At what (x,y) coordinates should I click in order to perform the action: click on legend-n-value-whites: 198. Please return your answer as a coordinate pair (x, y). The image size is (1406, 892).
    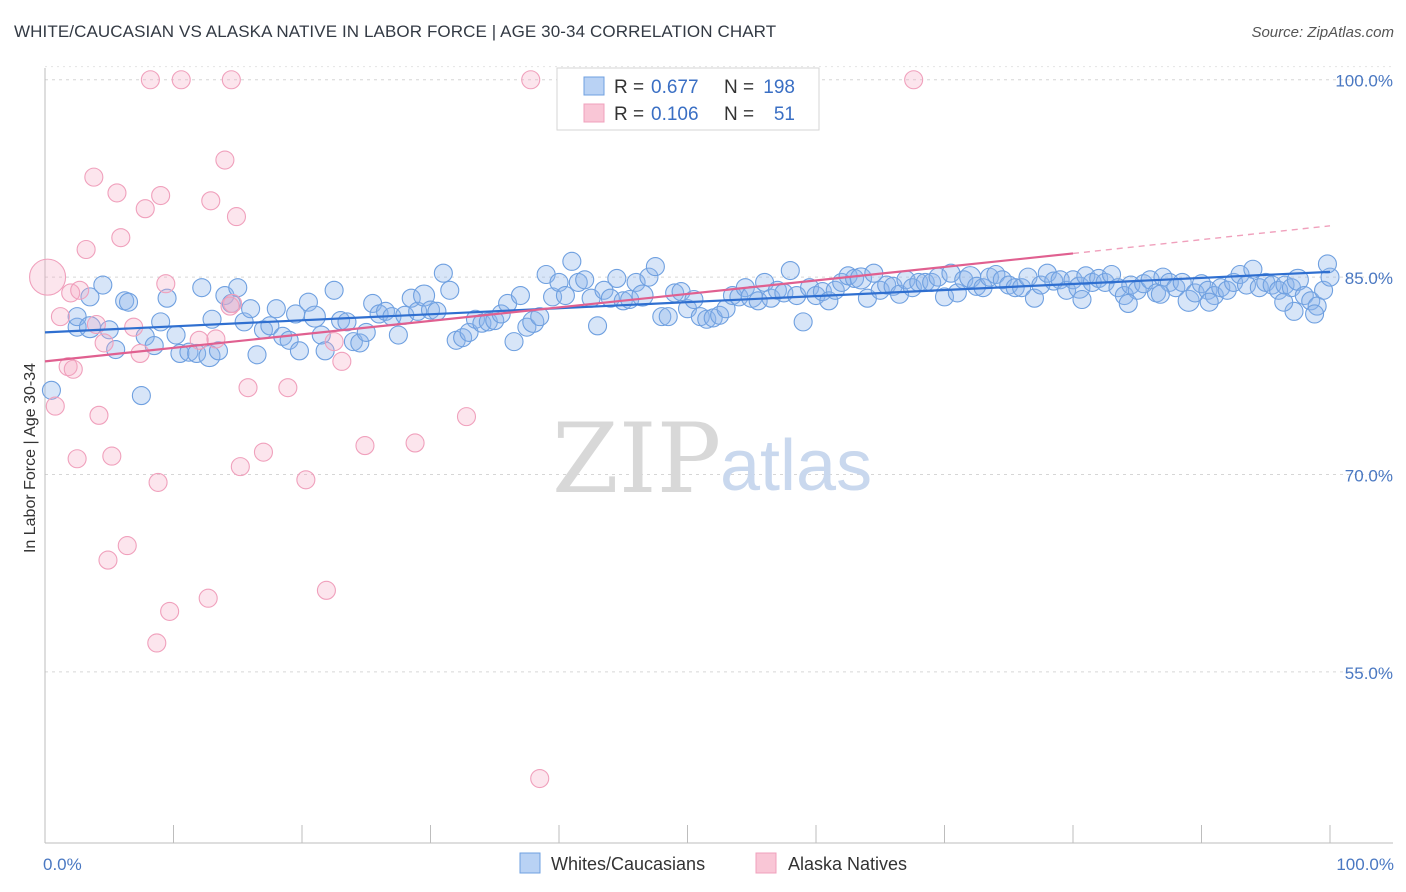
    Looking at the image, I should click on (779, 87).